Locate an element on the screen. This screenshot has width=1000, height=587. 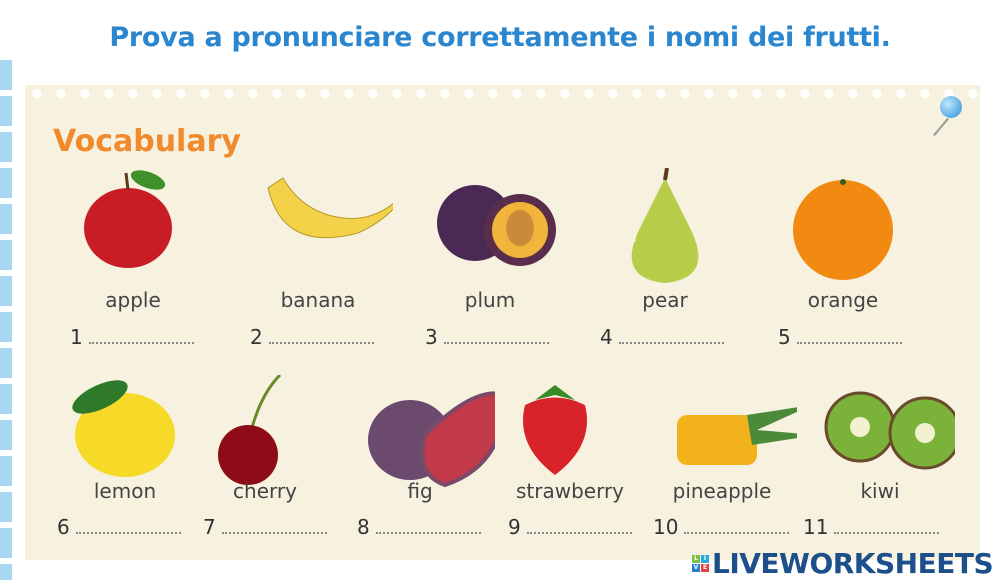
orange-label: orange is located at coordinates (843, 300).